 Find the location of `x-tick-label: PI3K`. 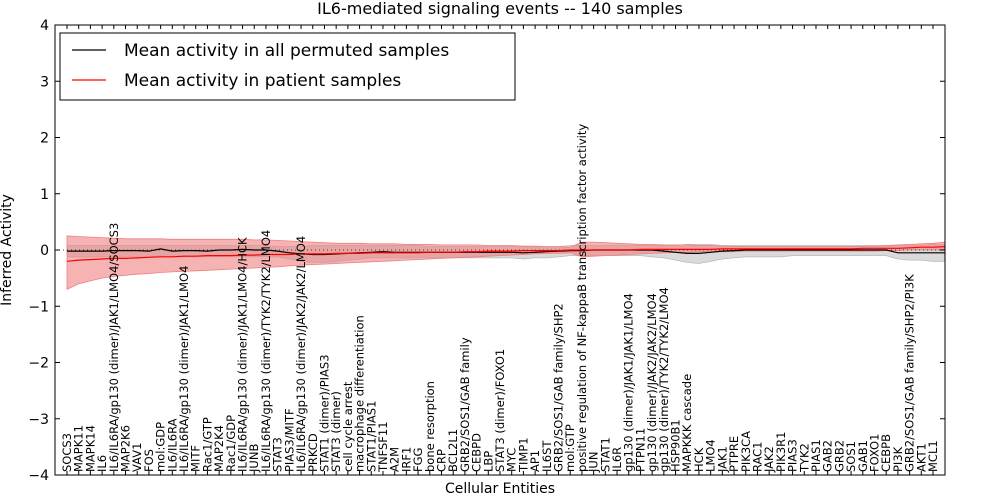

x-tick-label: PI3K is located at coordinates (898, 459).